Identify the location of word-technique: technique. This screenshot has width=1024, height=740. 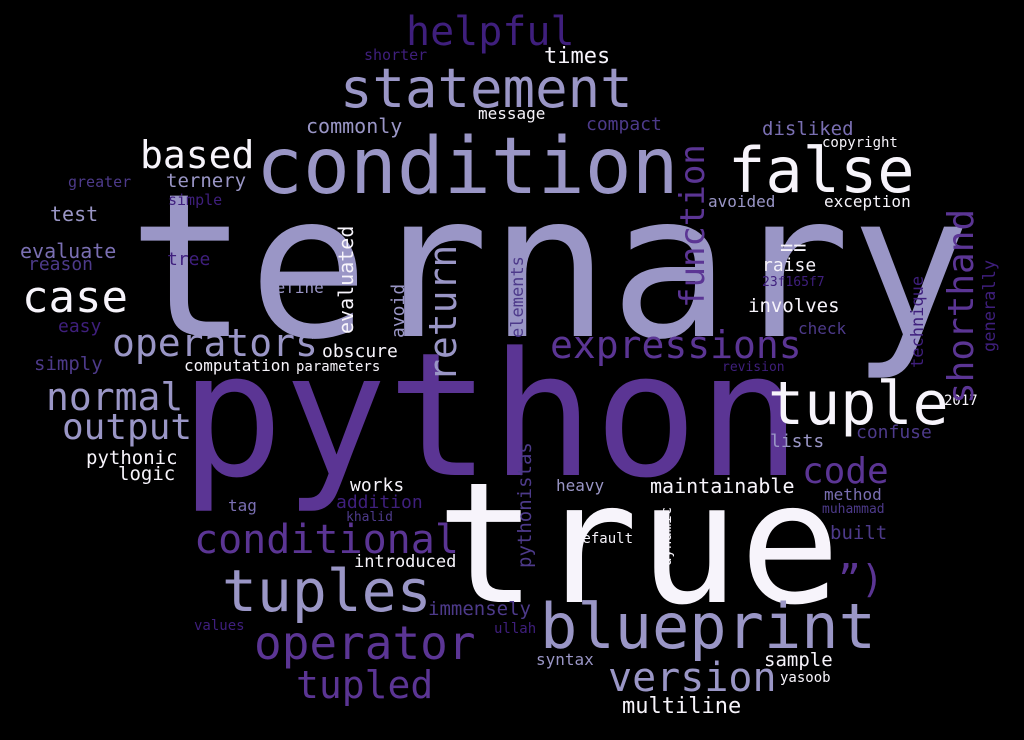
(918, 321).